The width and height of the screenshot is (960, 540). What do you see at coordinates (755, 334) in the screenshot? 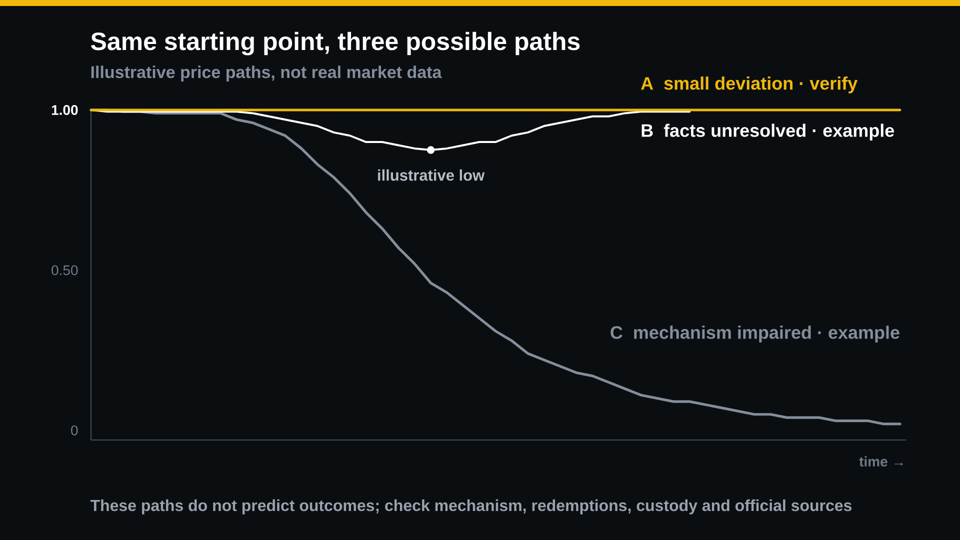
I see `text: C mechanism impaired · example` at bounding box center [755, 334].